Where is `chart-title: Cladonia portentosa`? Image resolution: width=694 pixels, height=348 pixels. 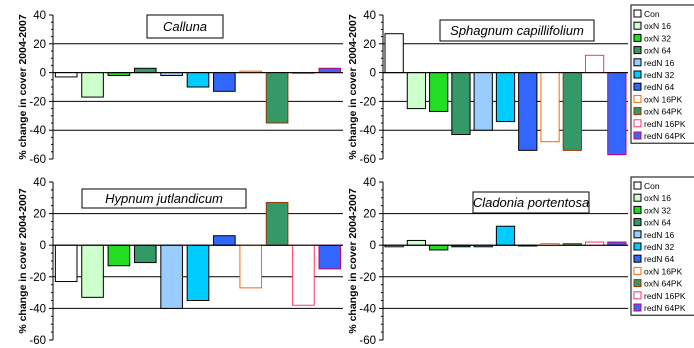 chart-title: Cladonia portentosa is located at coordinates (531, 202).